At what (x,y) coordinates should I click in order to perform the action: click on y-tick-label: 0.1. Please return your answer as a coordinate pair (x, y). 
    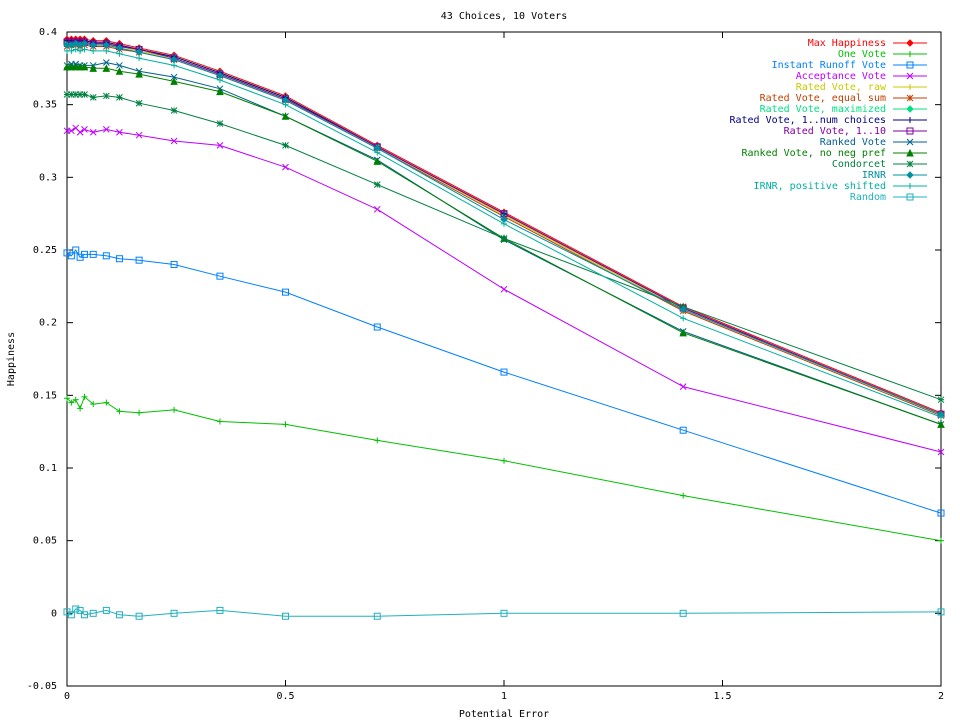
    Looking at the image, I should click on (48, 468).